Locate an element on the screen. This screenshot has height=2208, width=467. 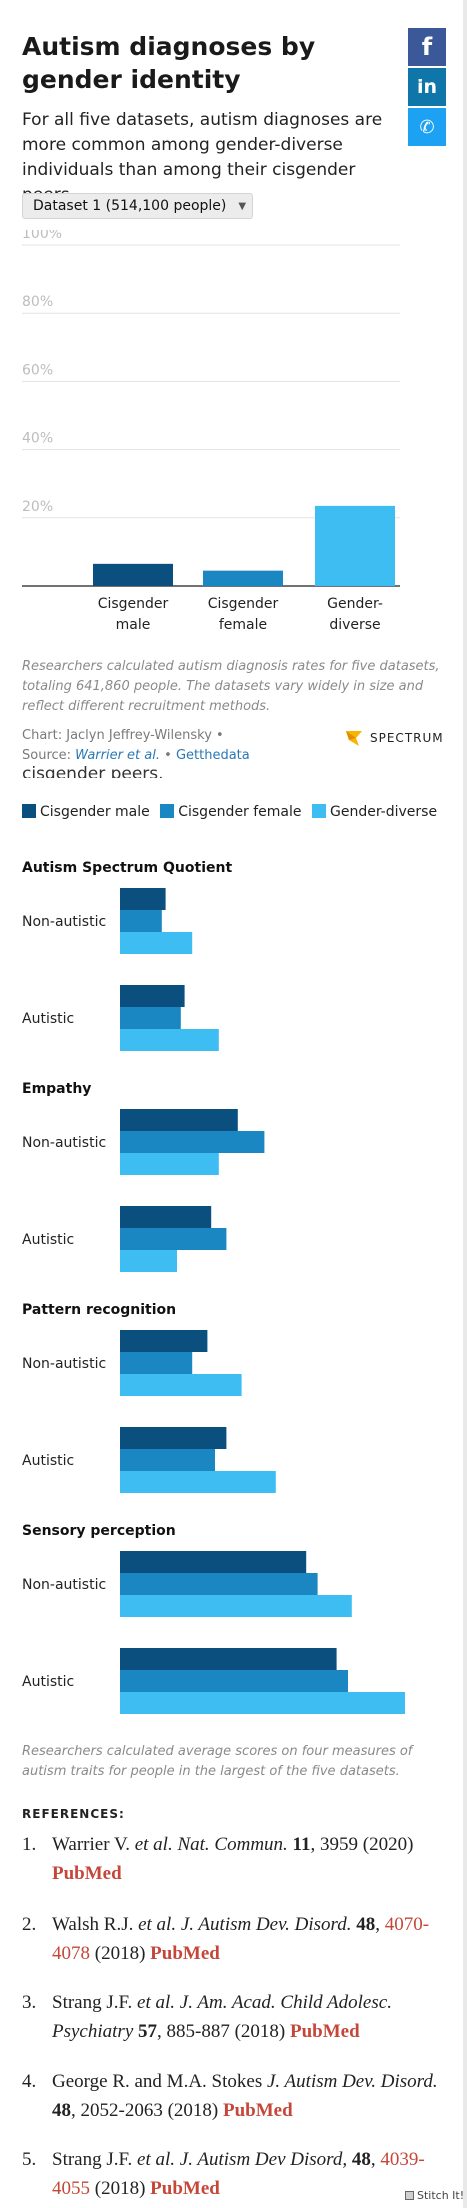
reference-volume: 48 is located at coordinates (363, 1924).